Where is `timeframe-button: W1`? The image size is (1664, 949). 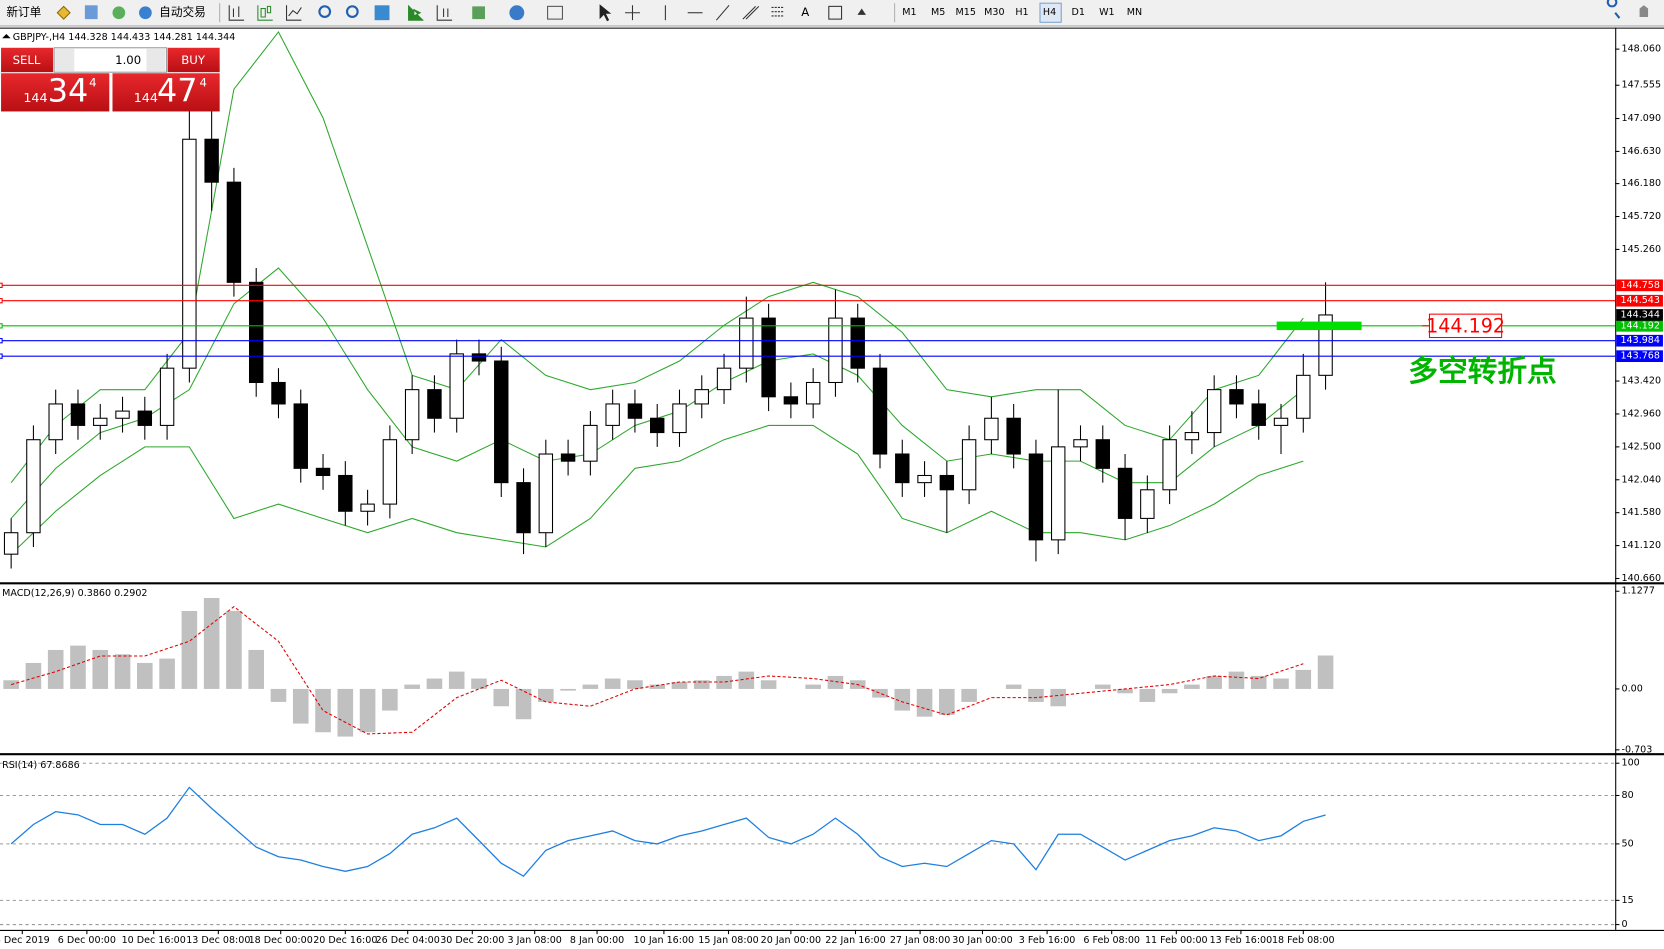
timeframe-button: W1 is located at coordinates (1107, 12).